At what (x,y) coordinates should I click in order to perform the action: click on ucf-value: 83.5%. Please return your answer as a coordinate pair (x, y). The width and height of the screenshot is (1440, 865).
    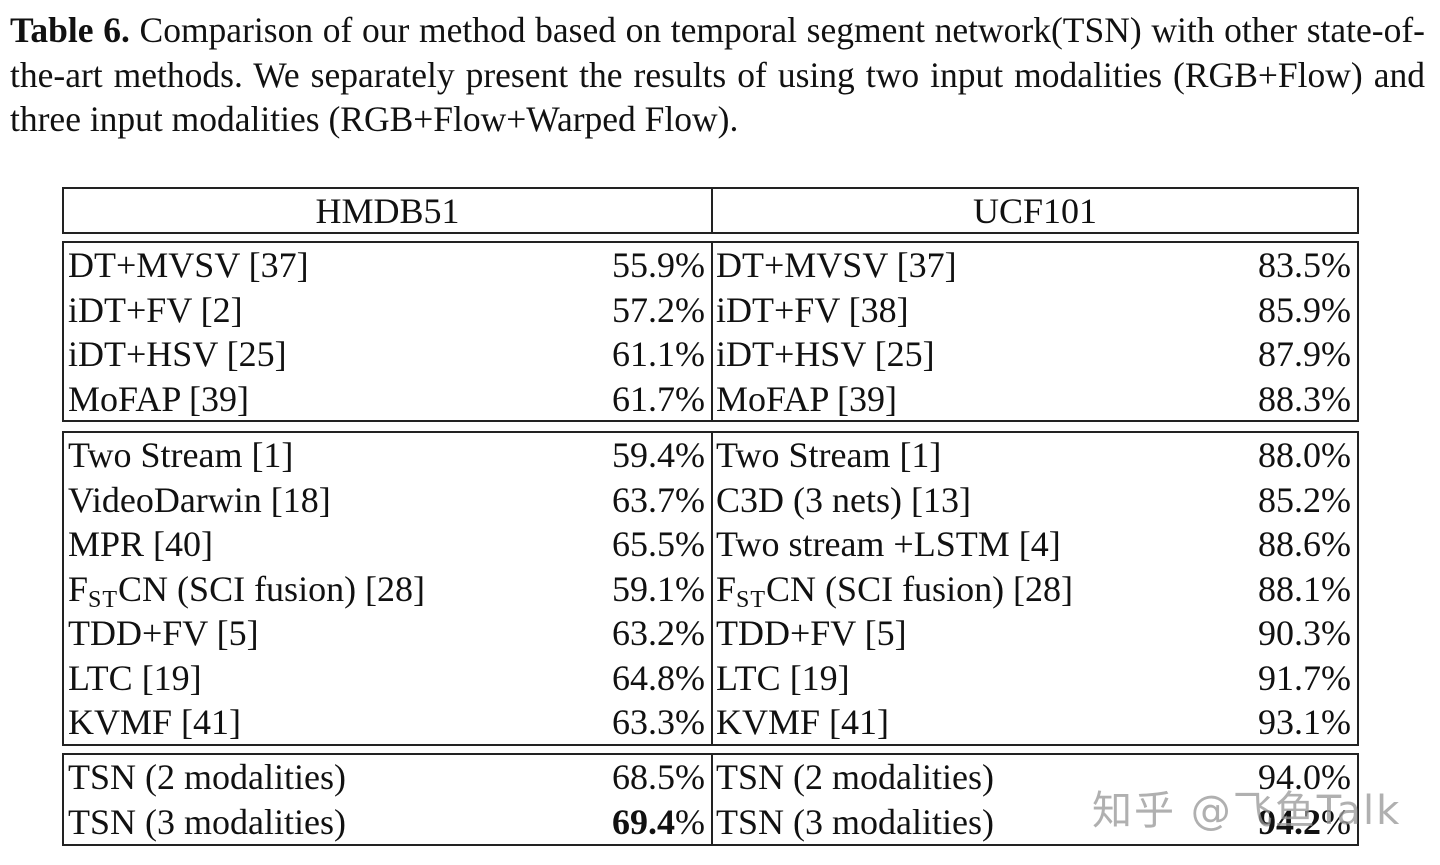
    Looking at the image, I should click on (1304, 265).